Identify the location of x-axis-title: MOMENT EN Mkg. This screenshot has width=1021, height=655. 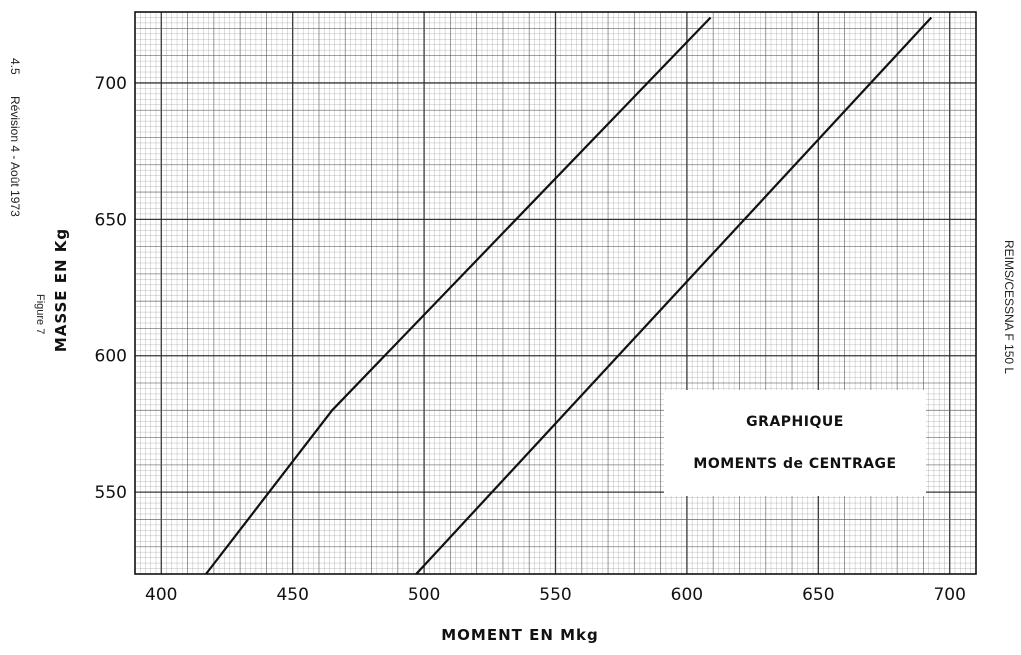
(520, 635).